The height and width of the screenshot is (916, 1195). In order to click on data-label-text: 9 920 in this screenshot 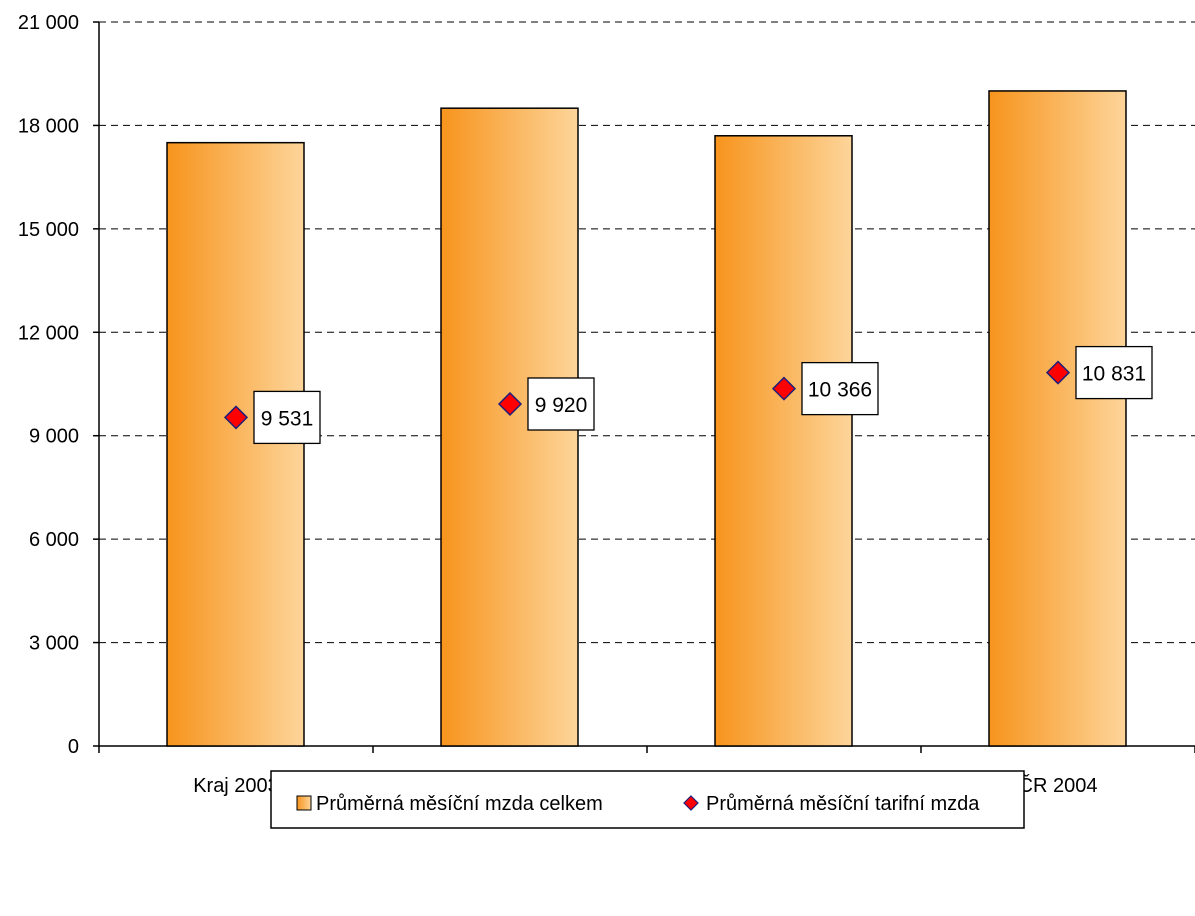, I will do `click(561, 405)`.